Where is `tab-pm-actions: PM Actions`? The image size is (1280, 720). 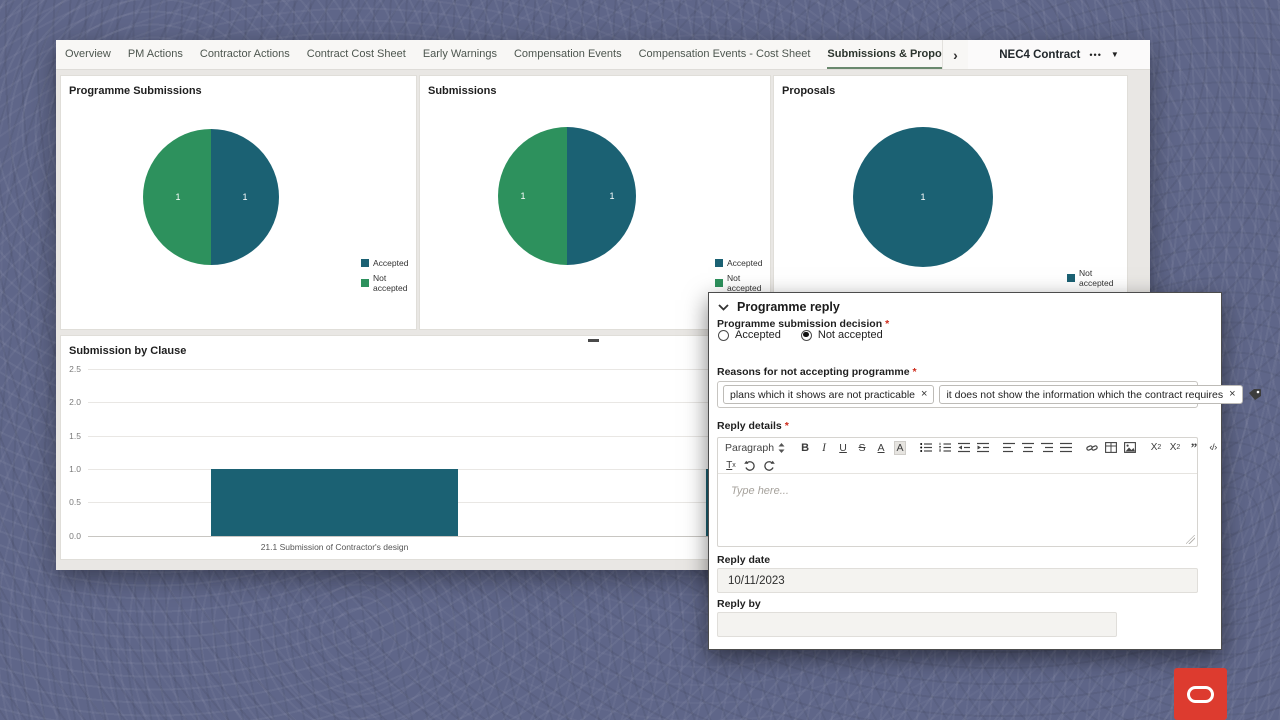
tab-pm-actions: PM Actions is located at coordinates (155, 54).